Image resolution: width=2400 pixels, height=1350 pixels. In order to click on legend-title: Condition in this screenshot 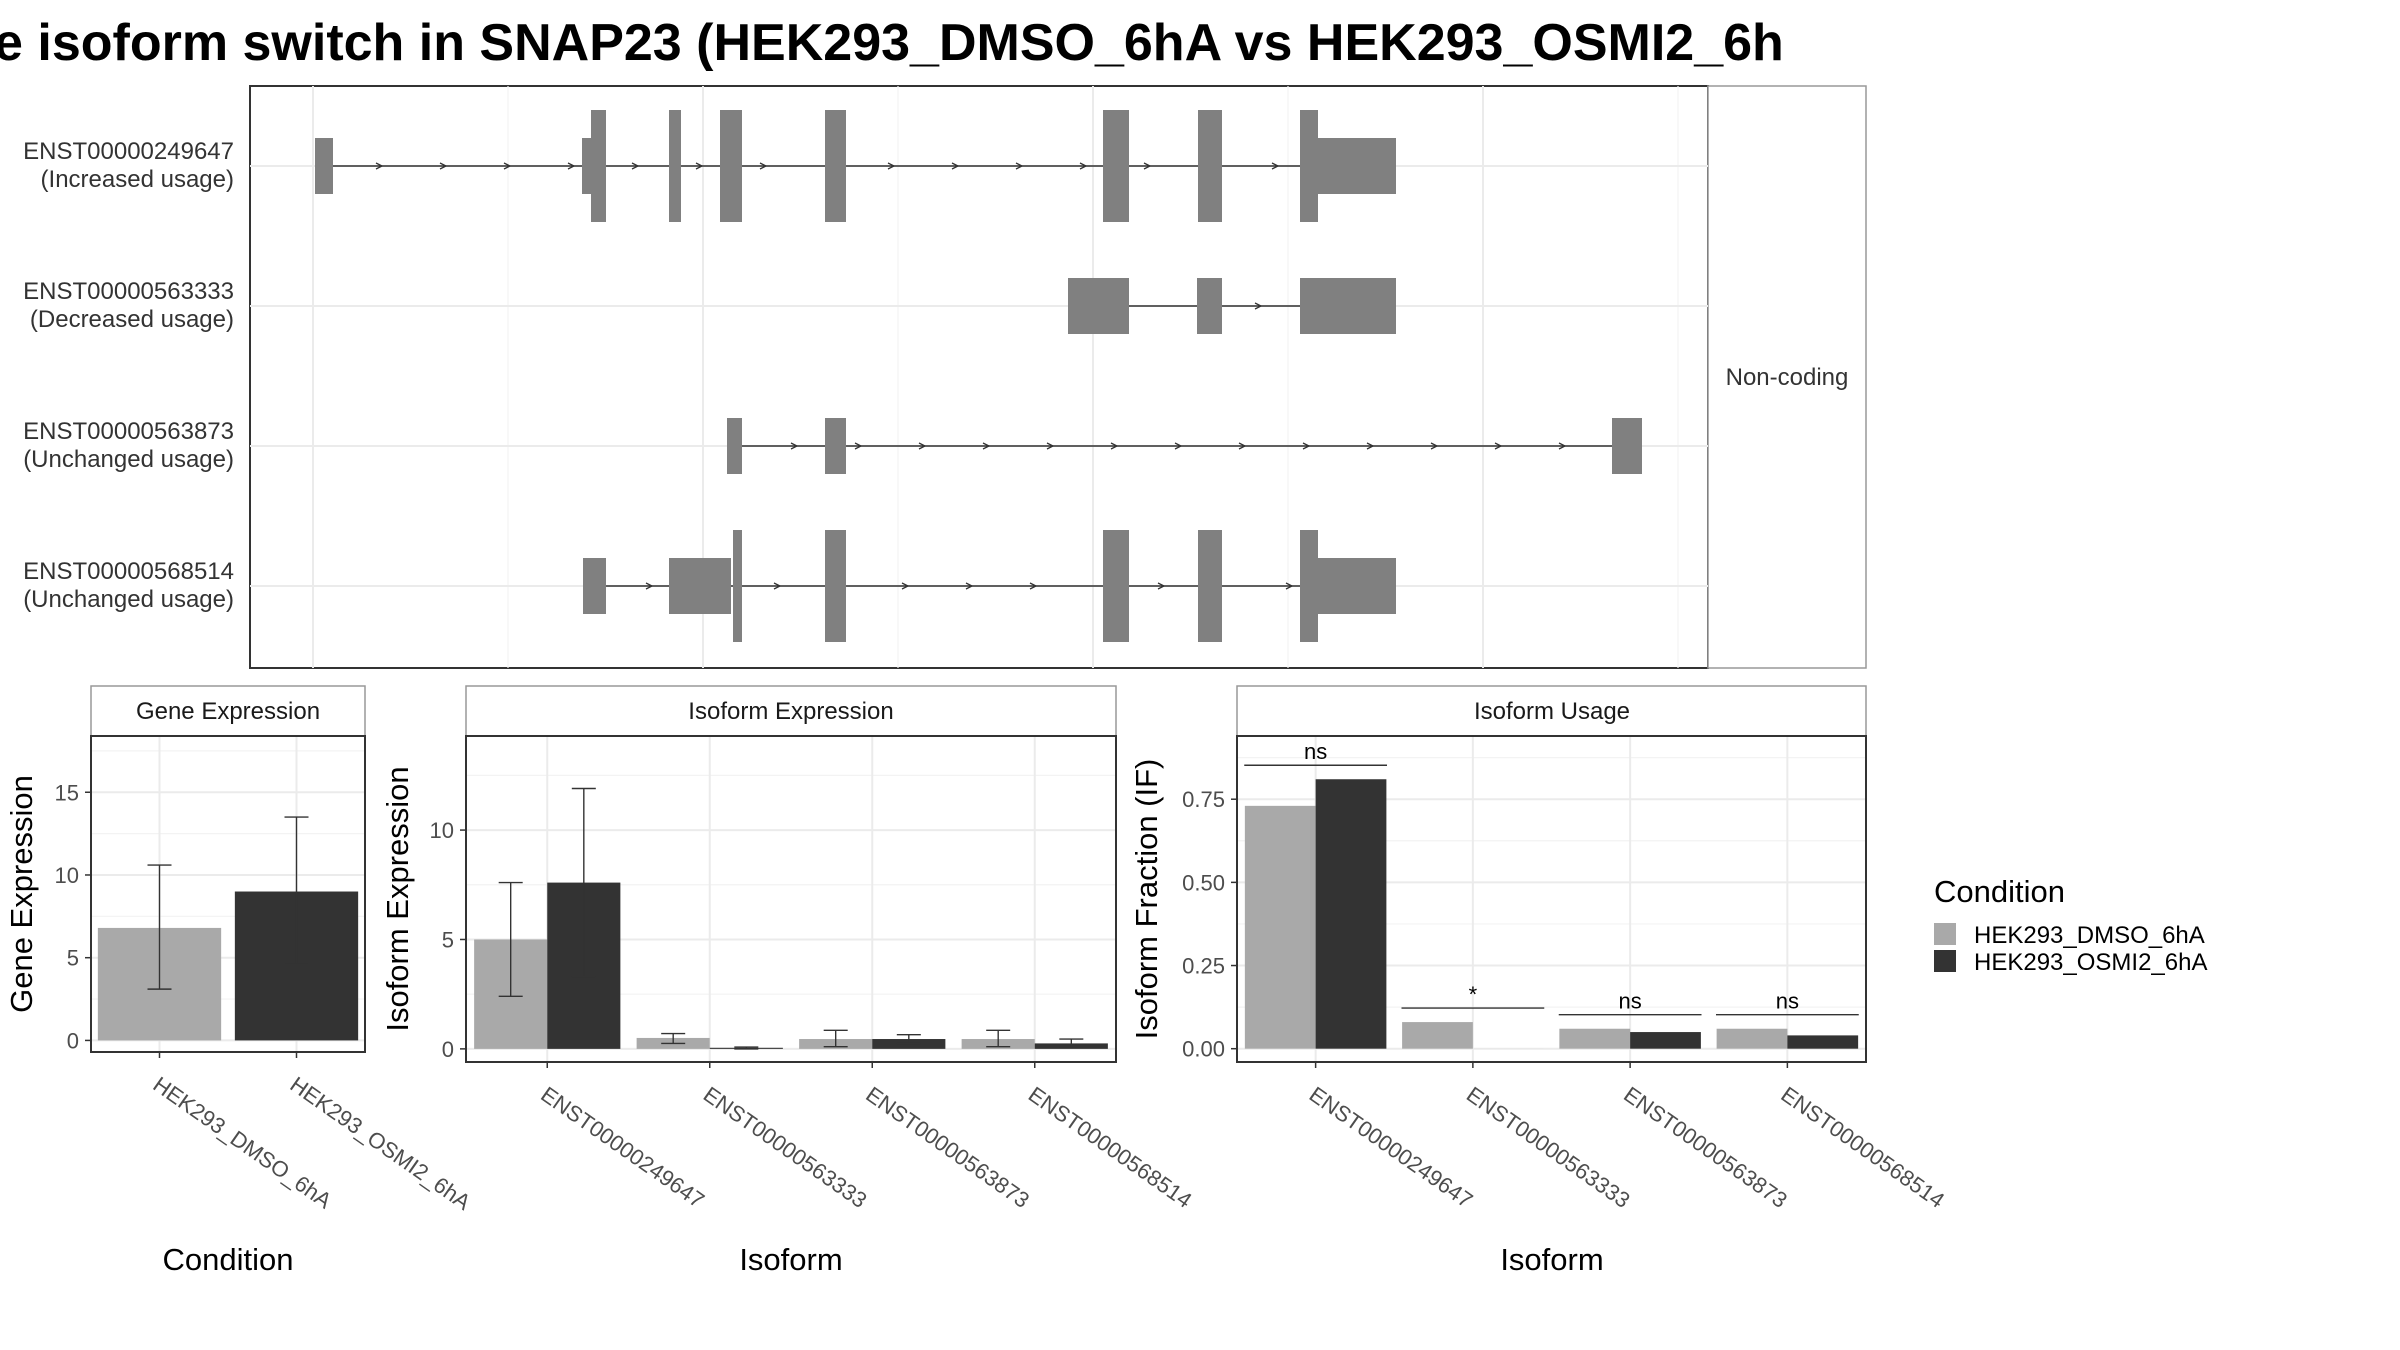, I will do `click(1999, 891)`.